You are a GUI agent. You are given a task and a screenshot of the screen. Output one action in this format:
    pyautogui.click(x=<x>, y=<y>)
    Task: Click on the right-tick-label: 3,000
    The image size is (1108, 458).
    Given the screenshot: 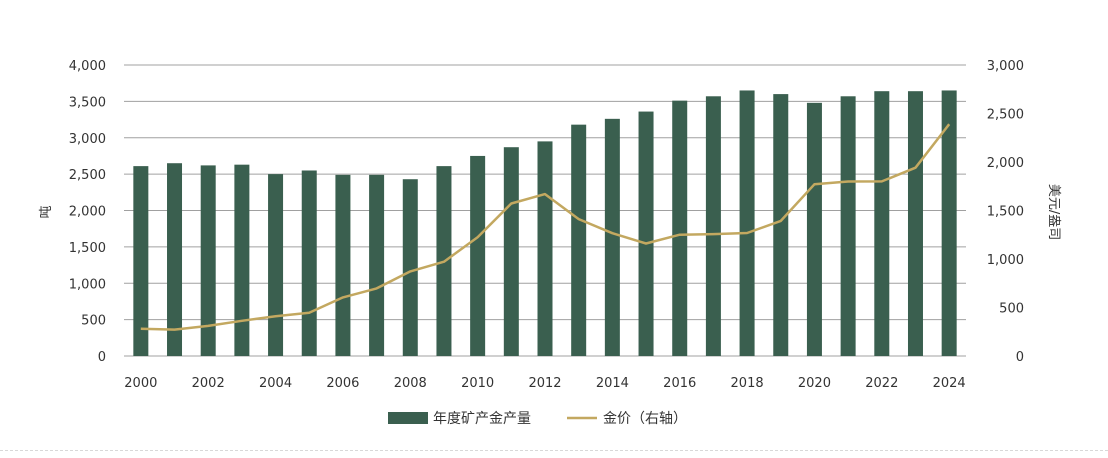 What is the action you would take?
    pyautogui.click(x=1005, y=66)
    